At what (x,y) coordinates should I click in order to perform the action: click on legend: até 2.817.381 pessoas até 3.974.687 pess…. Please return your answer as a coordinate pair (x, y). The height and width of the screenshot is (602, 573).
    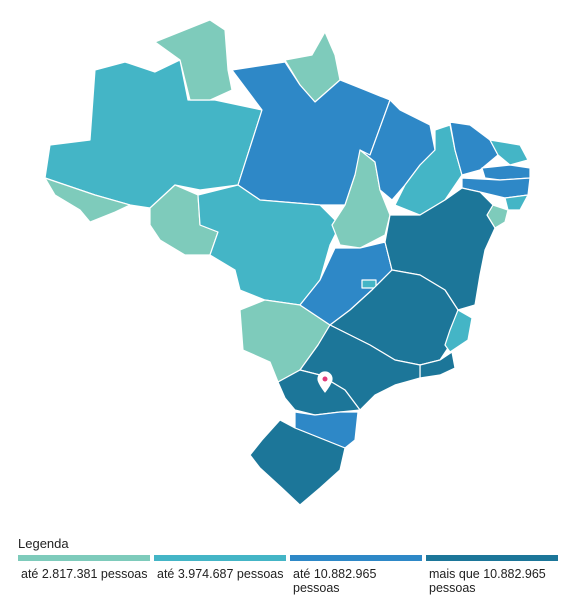
    Looking at the image, I should click on (288, 575).